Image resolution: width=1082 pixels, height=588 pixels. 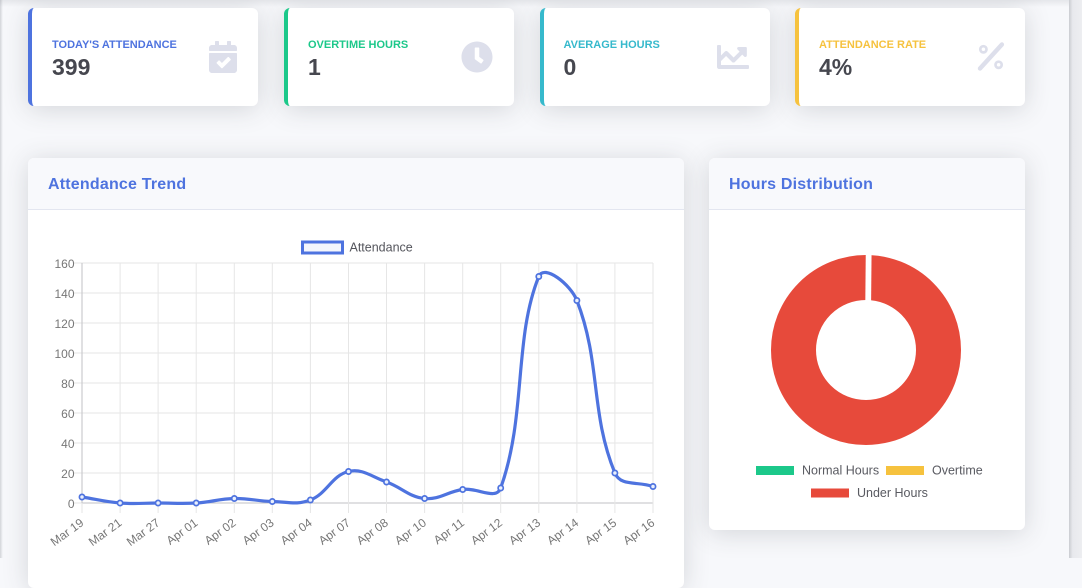 I want to click on svg-text: 120, so click(x=64, y=324).